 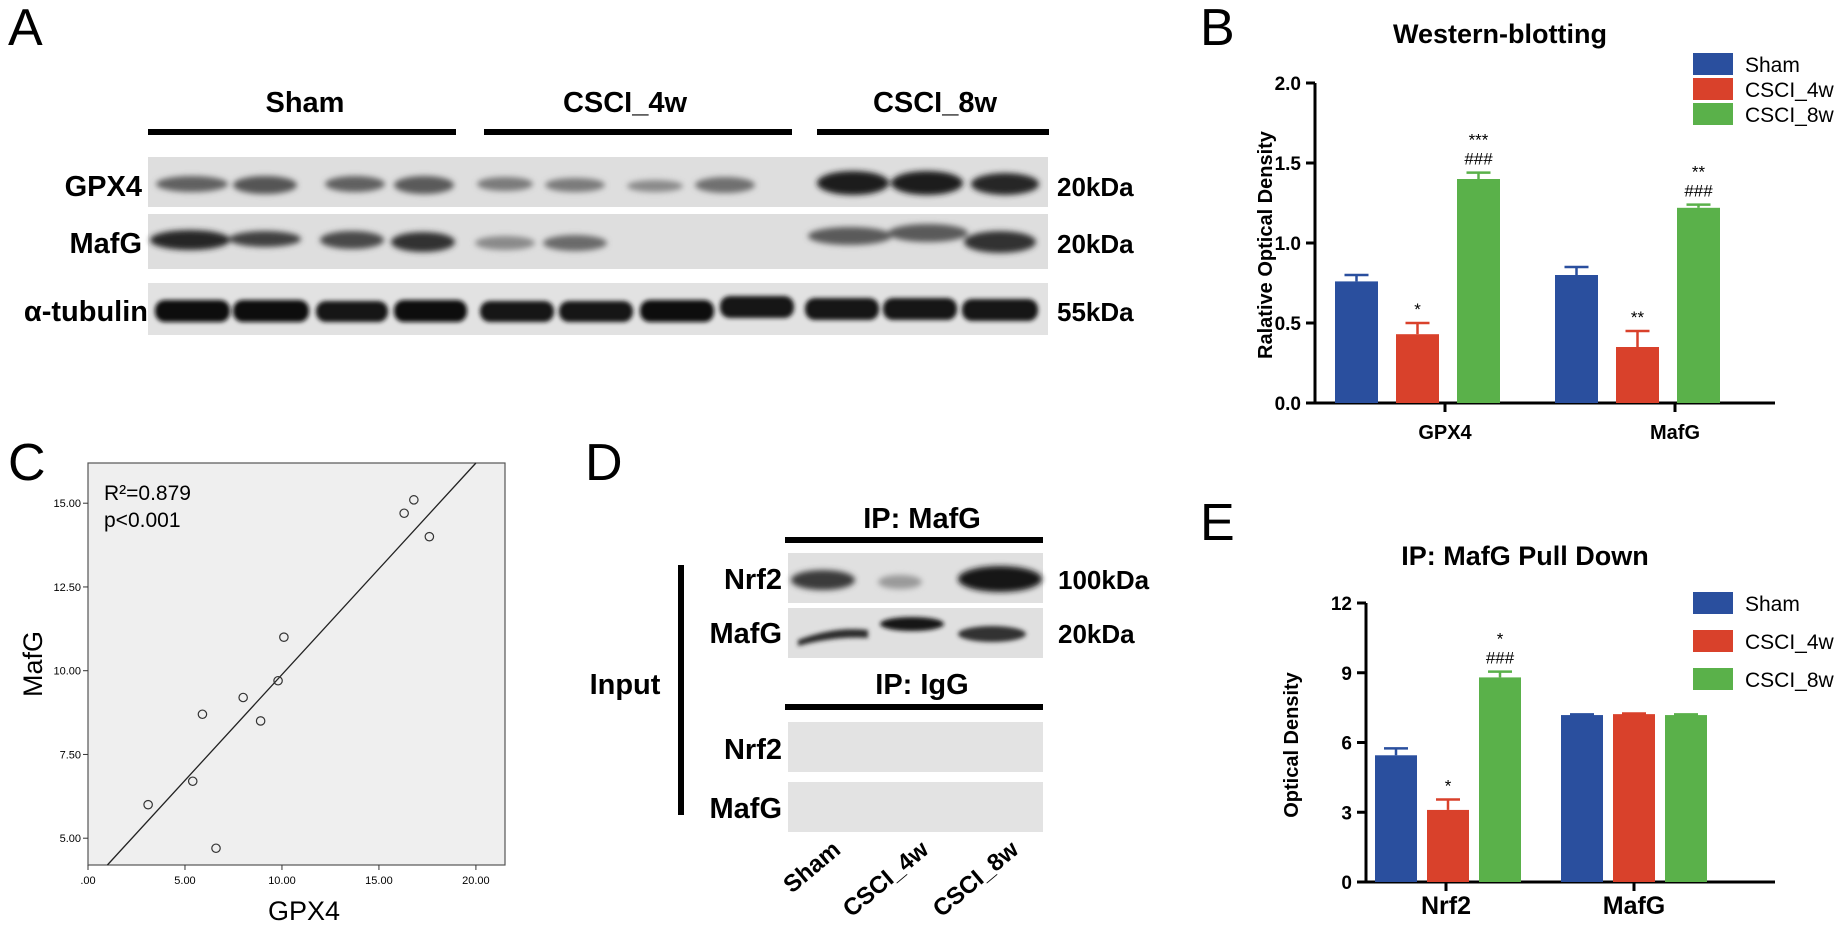 I want to click on y-tick-label: 1.0, so click(x=1288, y=244).